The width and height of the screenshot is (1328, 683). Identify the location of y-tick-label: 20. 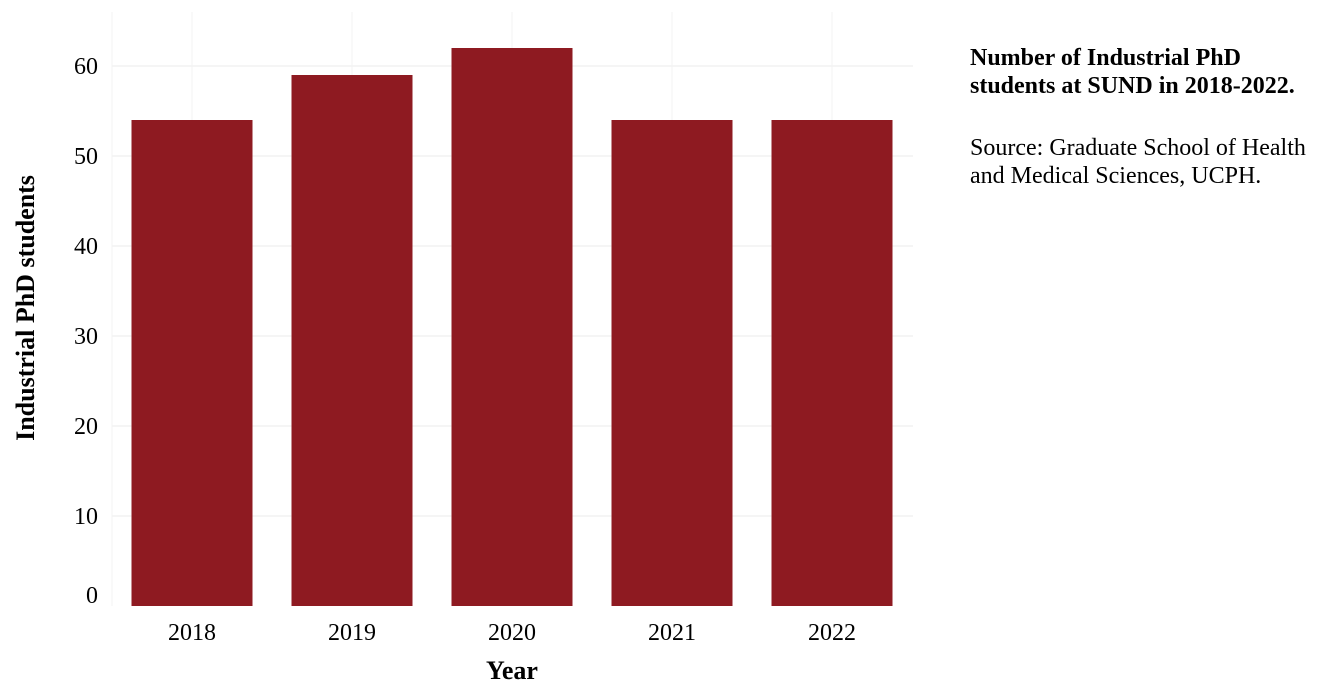
(86, 427).